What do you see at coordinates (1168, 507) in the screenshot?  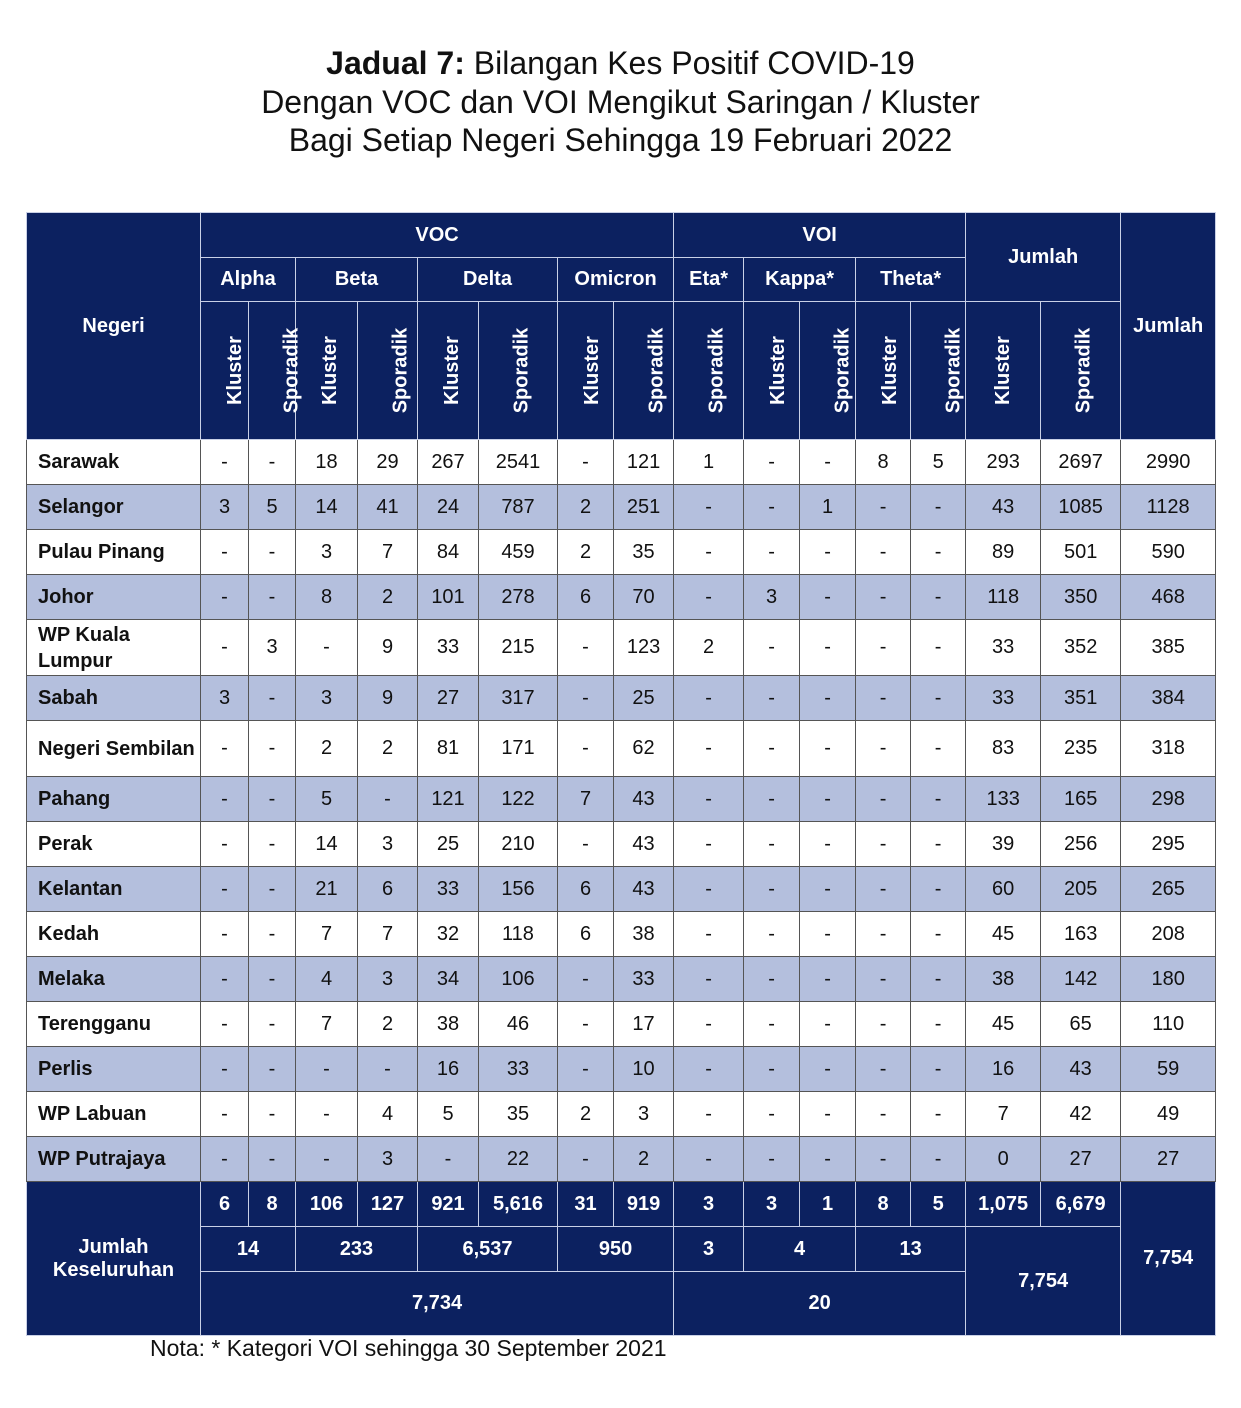 I see `row-total: 1128` at bounding box center [1168, 507].